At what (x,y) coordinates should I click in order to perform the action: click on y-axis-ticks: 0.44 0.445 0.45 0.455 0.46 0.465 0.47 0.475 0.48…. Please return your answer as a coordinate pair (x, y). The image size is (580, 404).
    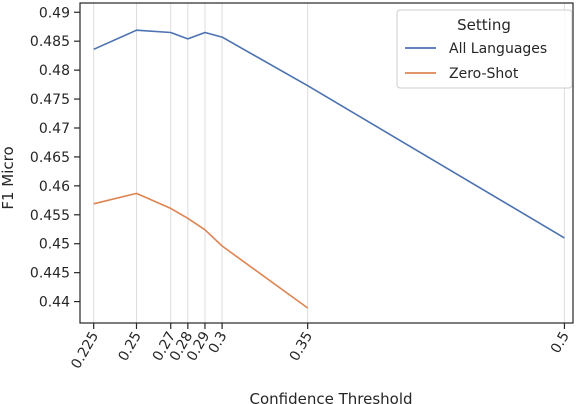
    Looking at the image, I should click on (55, 158).